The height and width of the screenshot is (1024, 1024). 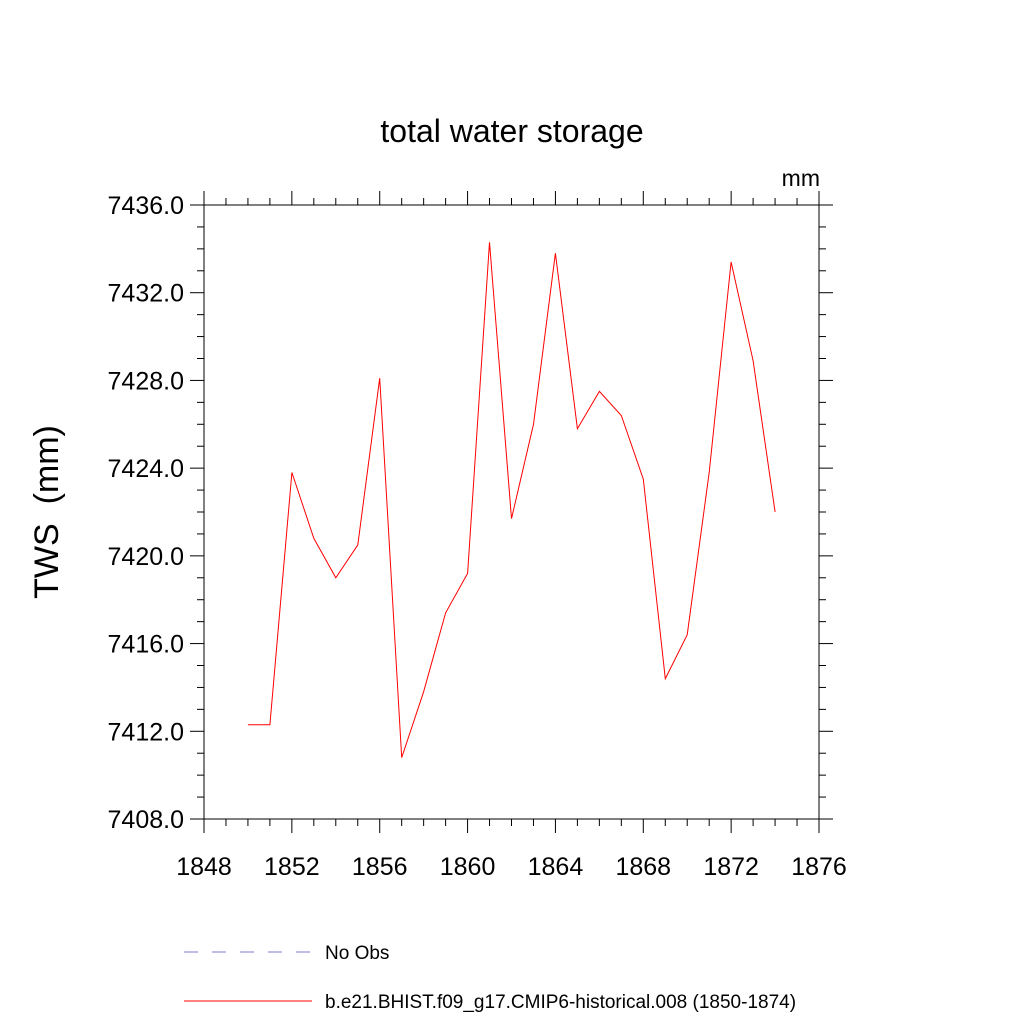 I want to click on y-tick-label: 7416.0, so click(x=146, y=645).